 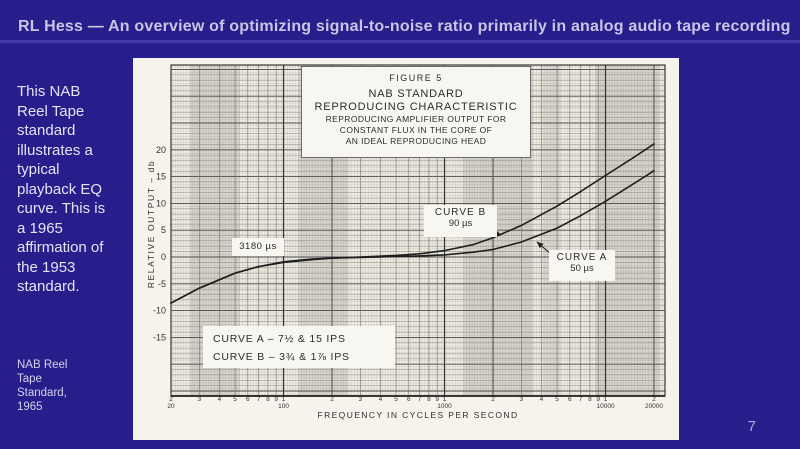 What do you see at coordinates (161, 150) in the screenshot?
I see `y-tick-label: 20` at bounding box center [161, 150].